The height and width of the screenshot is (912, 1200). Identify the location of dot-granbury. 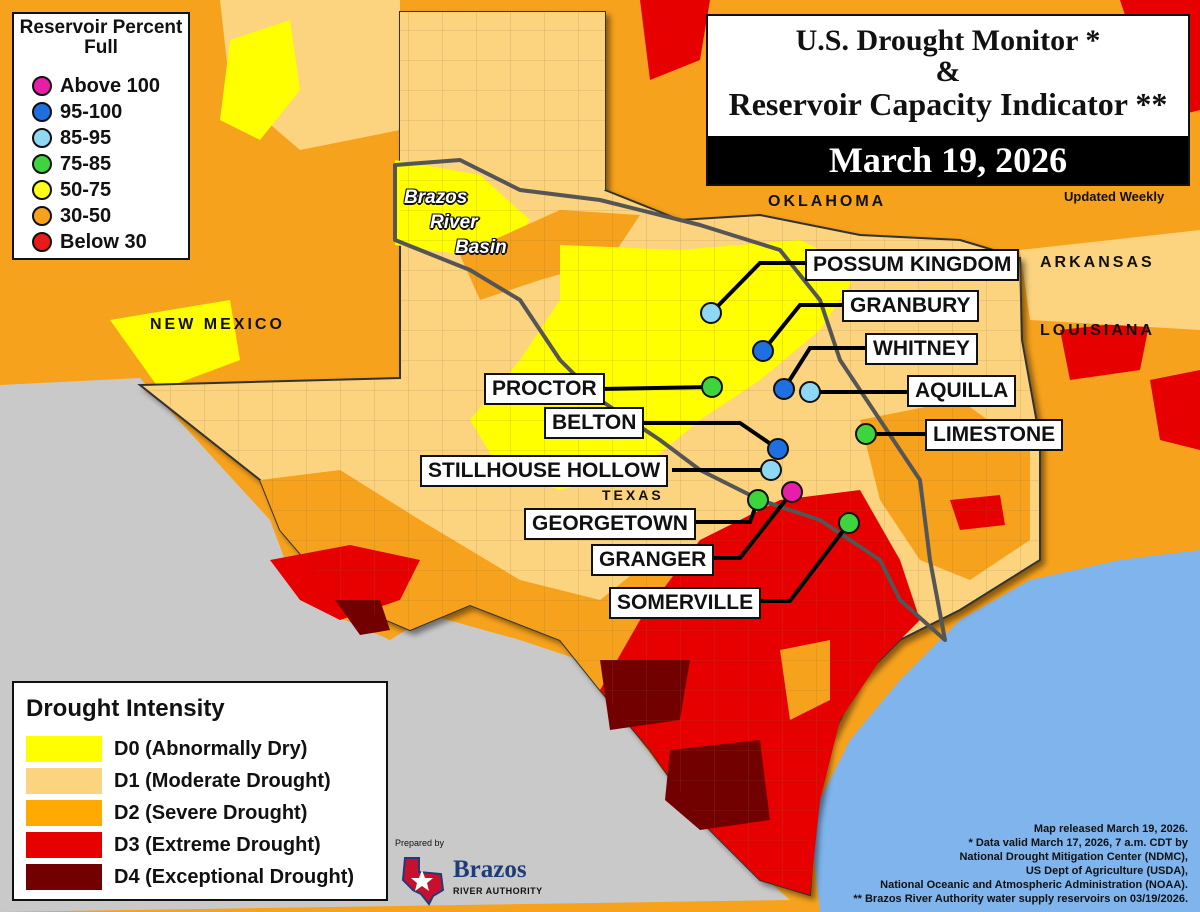
(763, 351).